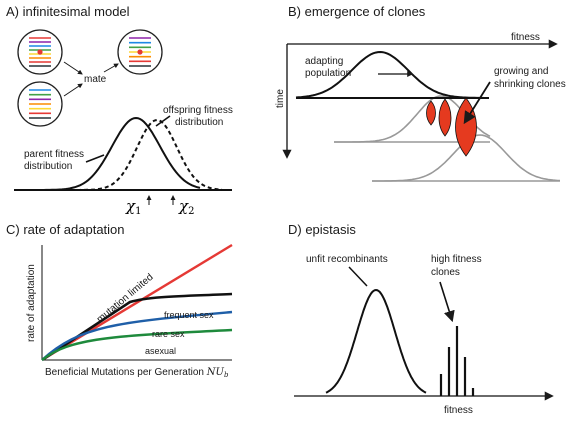 Image resolution: width=581 pixels, height=424 pixels. What do you see at coordinates (357, 11) in the screenshot?
I see `panel-b-title: B) emergence of clones` at bounding box center [357, 11].